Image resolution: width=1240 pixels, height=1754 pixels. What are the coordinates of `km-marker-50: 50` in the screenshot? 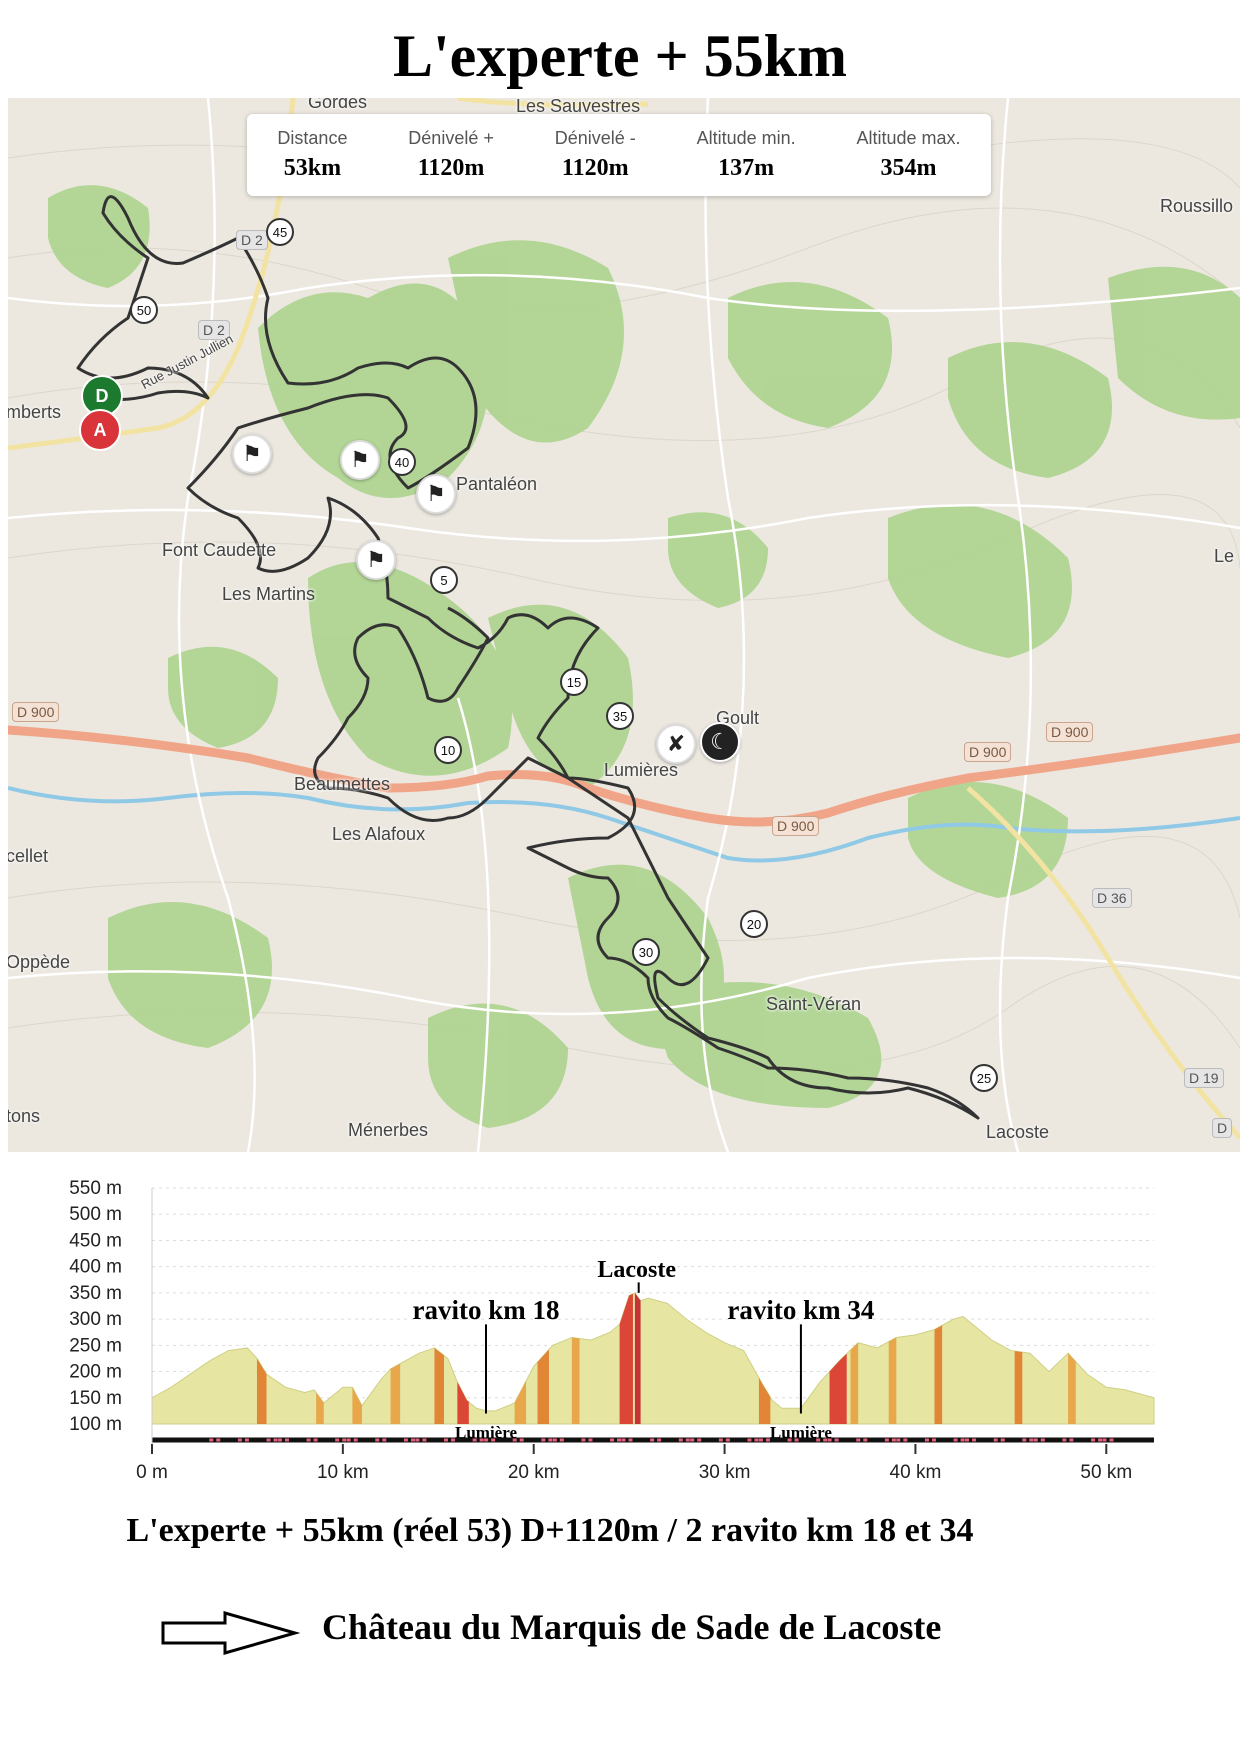 It's located at (144, 310).